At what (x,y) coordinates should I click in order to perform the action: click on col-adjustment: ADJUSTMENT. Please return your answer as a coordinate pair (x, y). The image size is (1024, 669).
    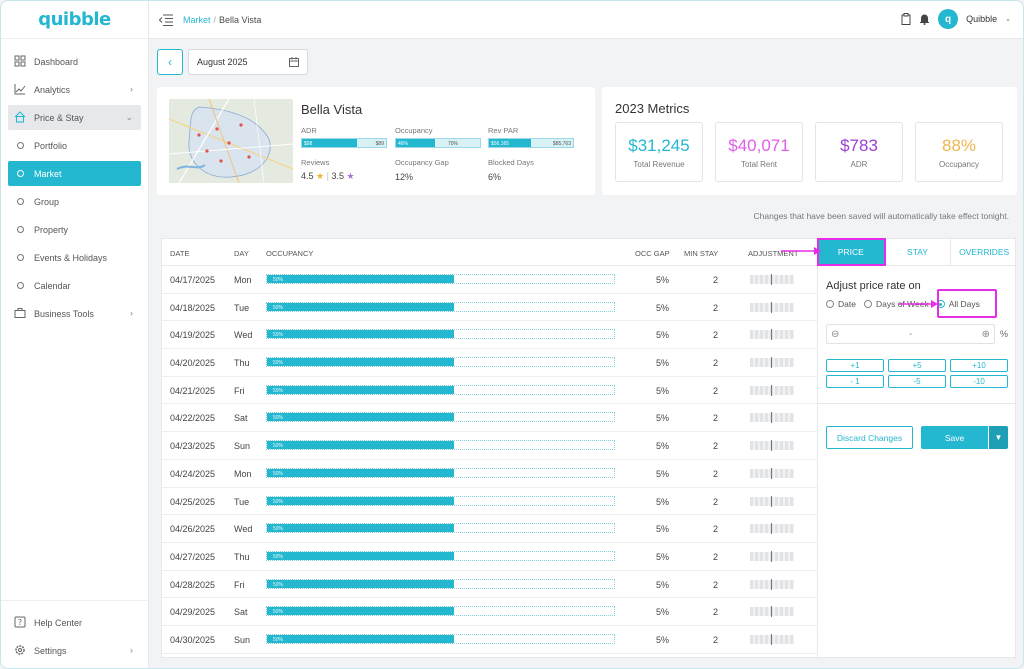
    Looking at the image, I should click on (773, 253).